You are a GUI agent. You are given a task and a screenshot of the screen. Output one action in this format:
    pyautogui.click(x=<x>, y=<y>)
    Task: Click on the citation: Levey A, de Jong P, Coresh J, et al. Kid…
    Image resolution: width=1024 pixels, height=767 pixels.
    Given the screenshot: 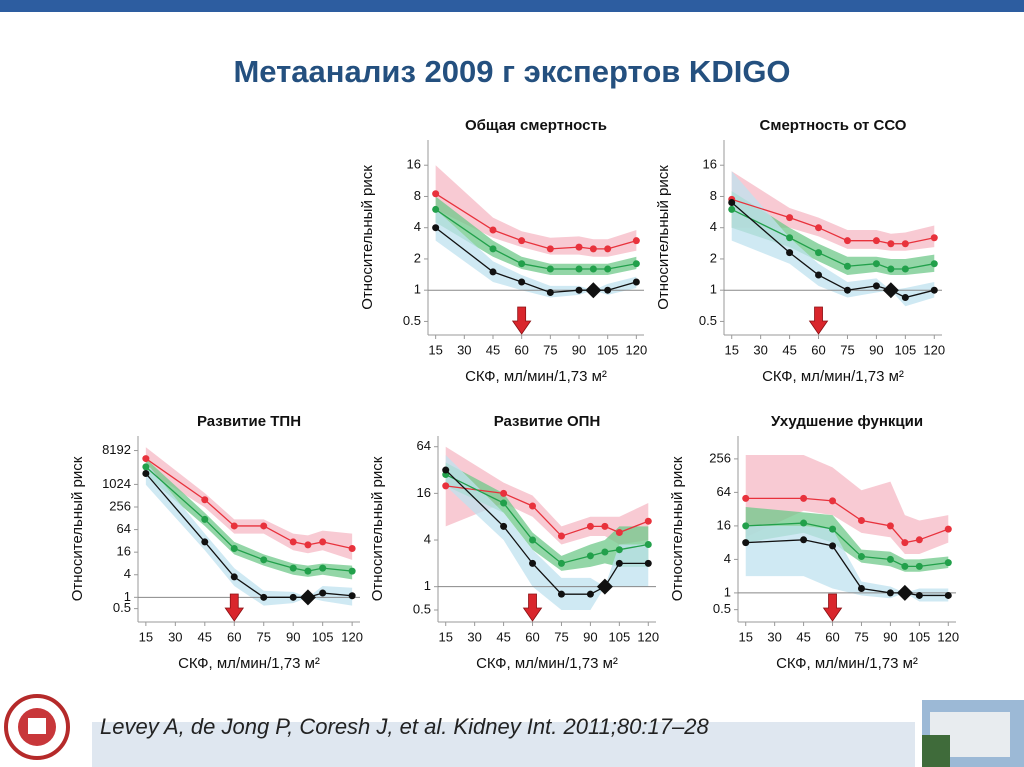 What is the action you would take?
    pyautogui.click(x=404, y=726)
    